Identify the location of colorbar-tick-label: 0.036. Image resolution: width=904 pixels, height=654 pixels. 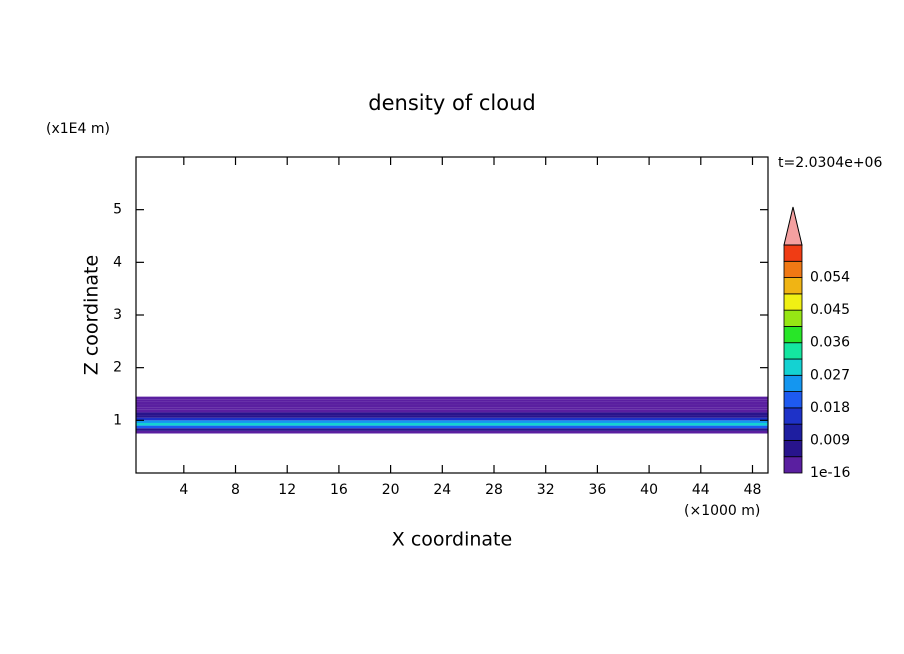
(830, 343).